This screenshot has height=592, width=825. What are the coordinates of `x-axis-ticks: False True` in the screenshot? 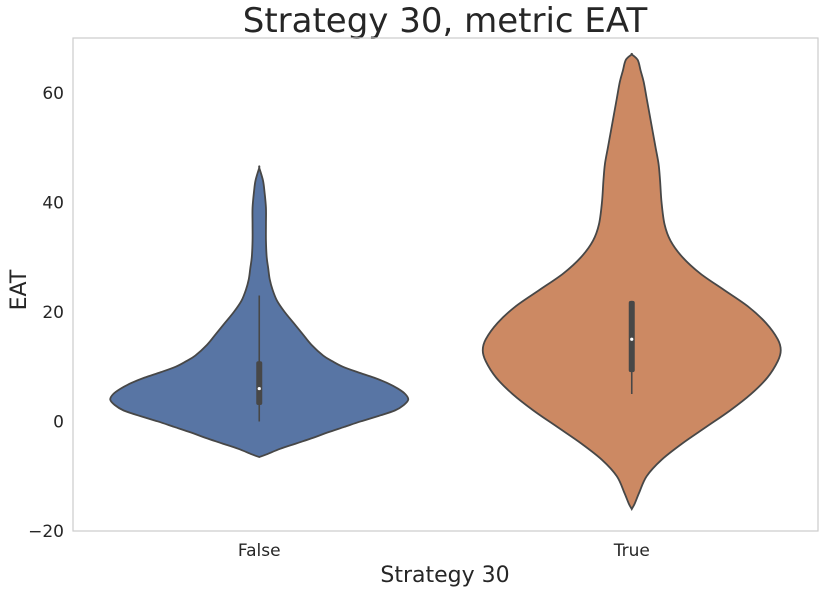 It's located at (444, 551).